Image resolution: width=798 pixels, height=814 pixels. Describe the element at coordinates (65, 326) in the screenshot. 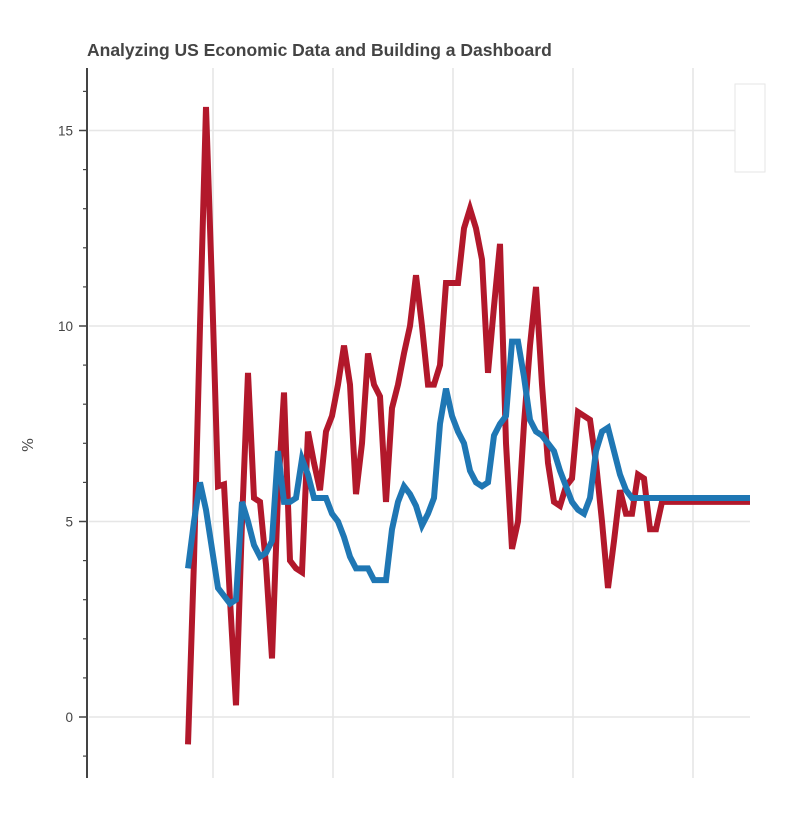

I see `y-tick-label: 10` at that location.